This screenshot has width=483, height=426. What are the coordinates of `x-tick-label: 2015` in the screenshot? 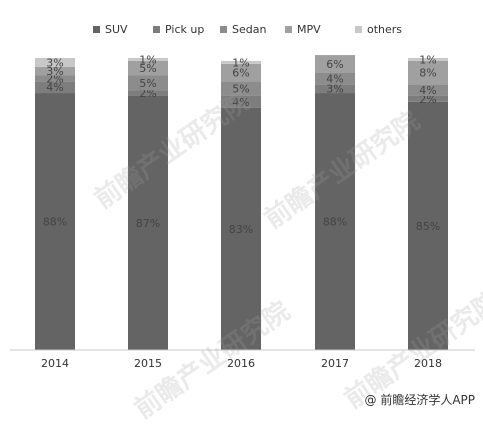 It's located at (148, 363).